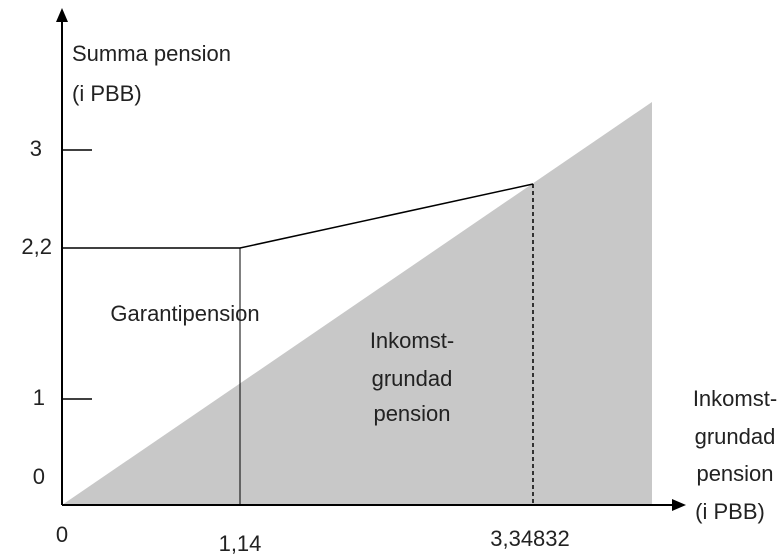 The width and height of the screenshot is (783, 558). Describe the element at coordinates (412, 378) in the screenshot. I see `region-label: grundad` at that location.